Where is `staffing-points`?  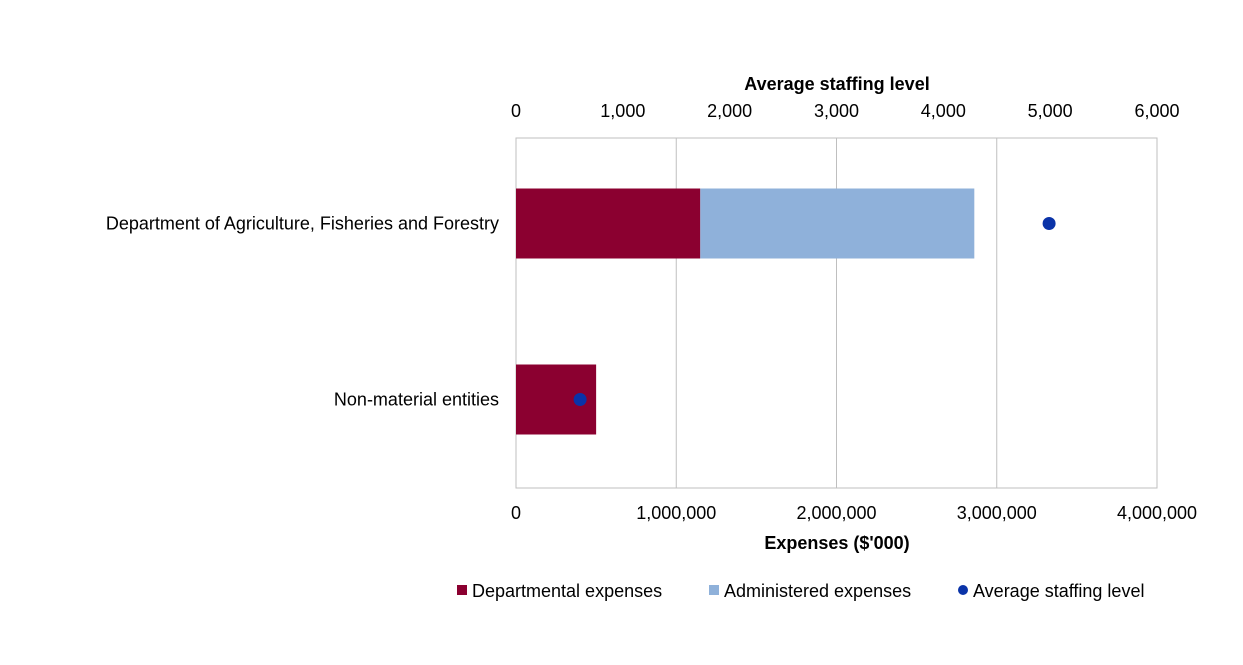 staffing-points is located at coordinates (814, 311).